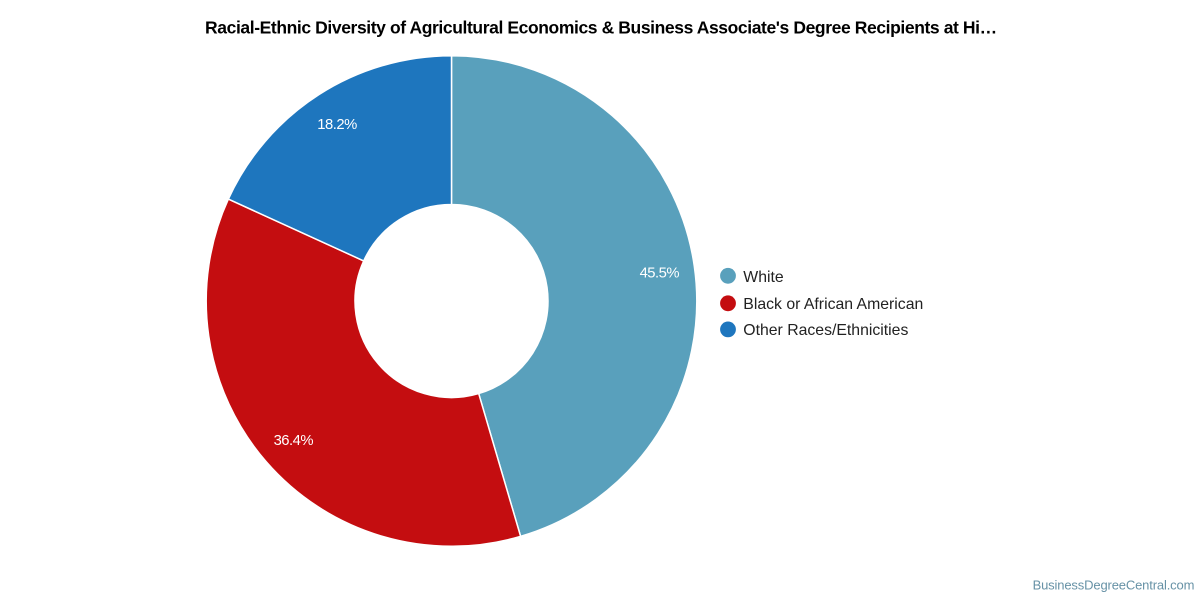 This screenshot has height=600, width=1200. I want to click on svg-text: White, so click(763, 277).